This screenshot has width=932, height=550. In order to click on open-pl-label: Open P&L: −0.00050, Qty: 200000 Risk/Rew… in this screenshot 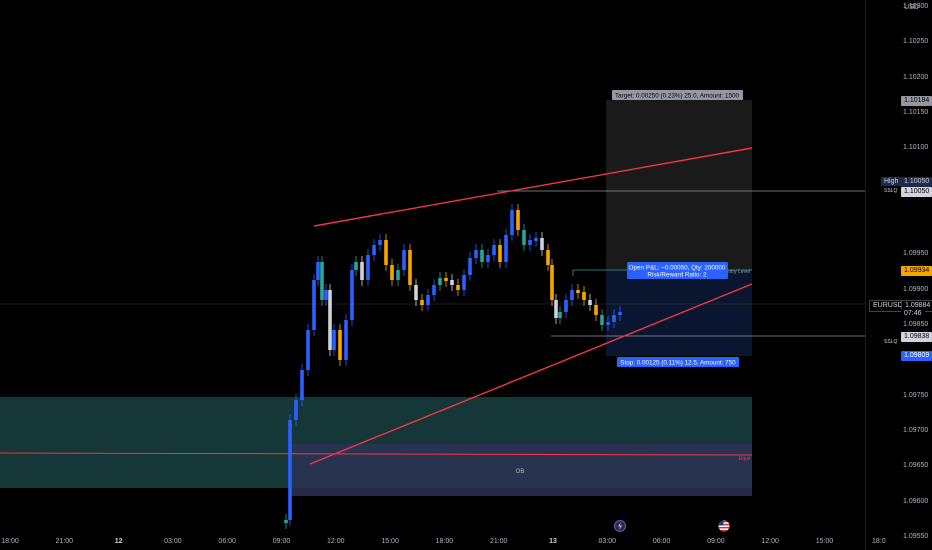, I will do `click(677, 270)`.